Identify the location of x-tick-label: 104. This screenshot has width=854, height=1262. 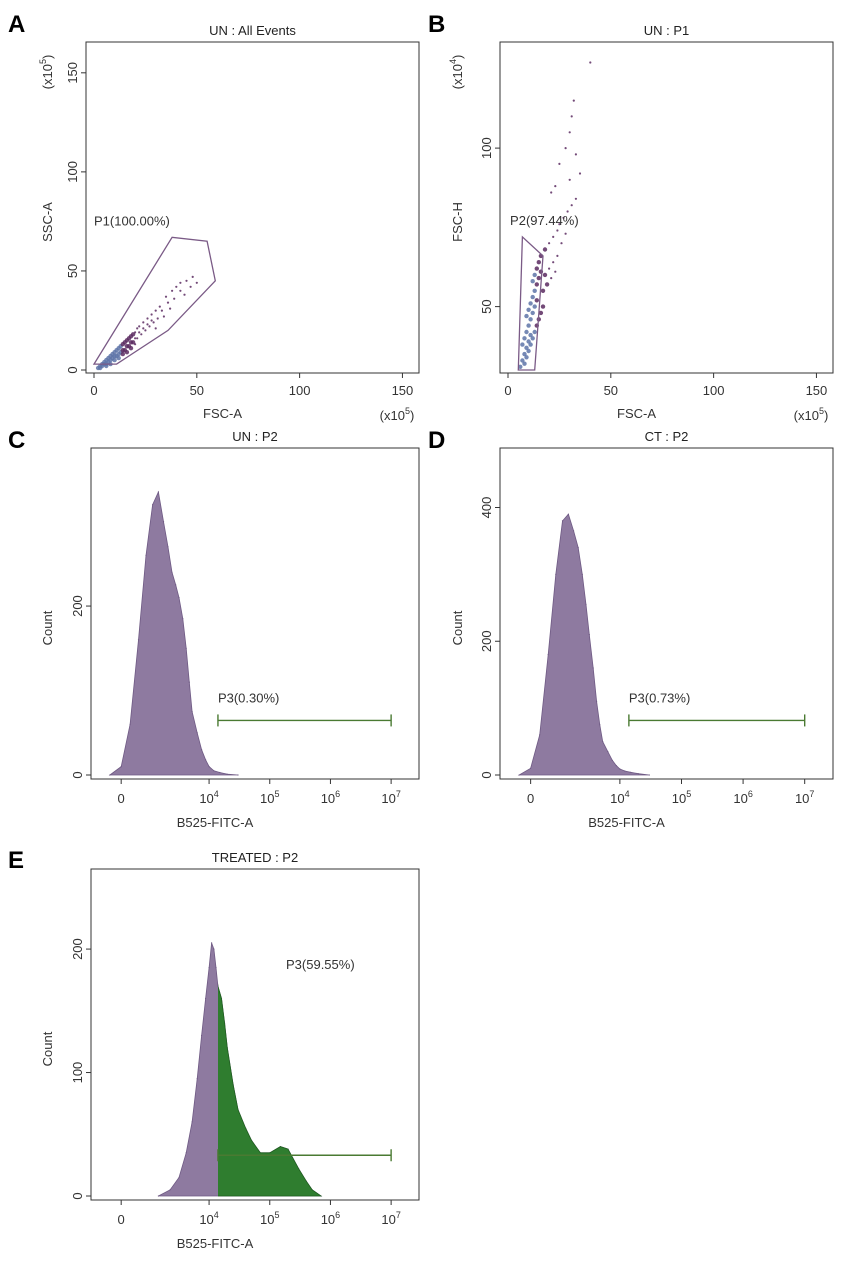
(619, 797).